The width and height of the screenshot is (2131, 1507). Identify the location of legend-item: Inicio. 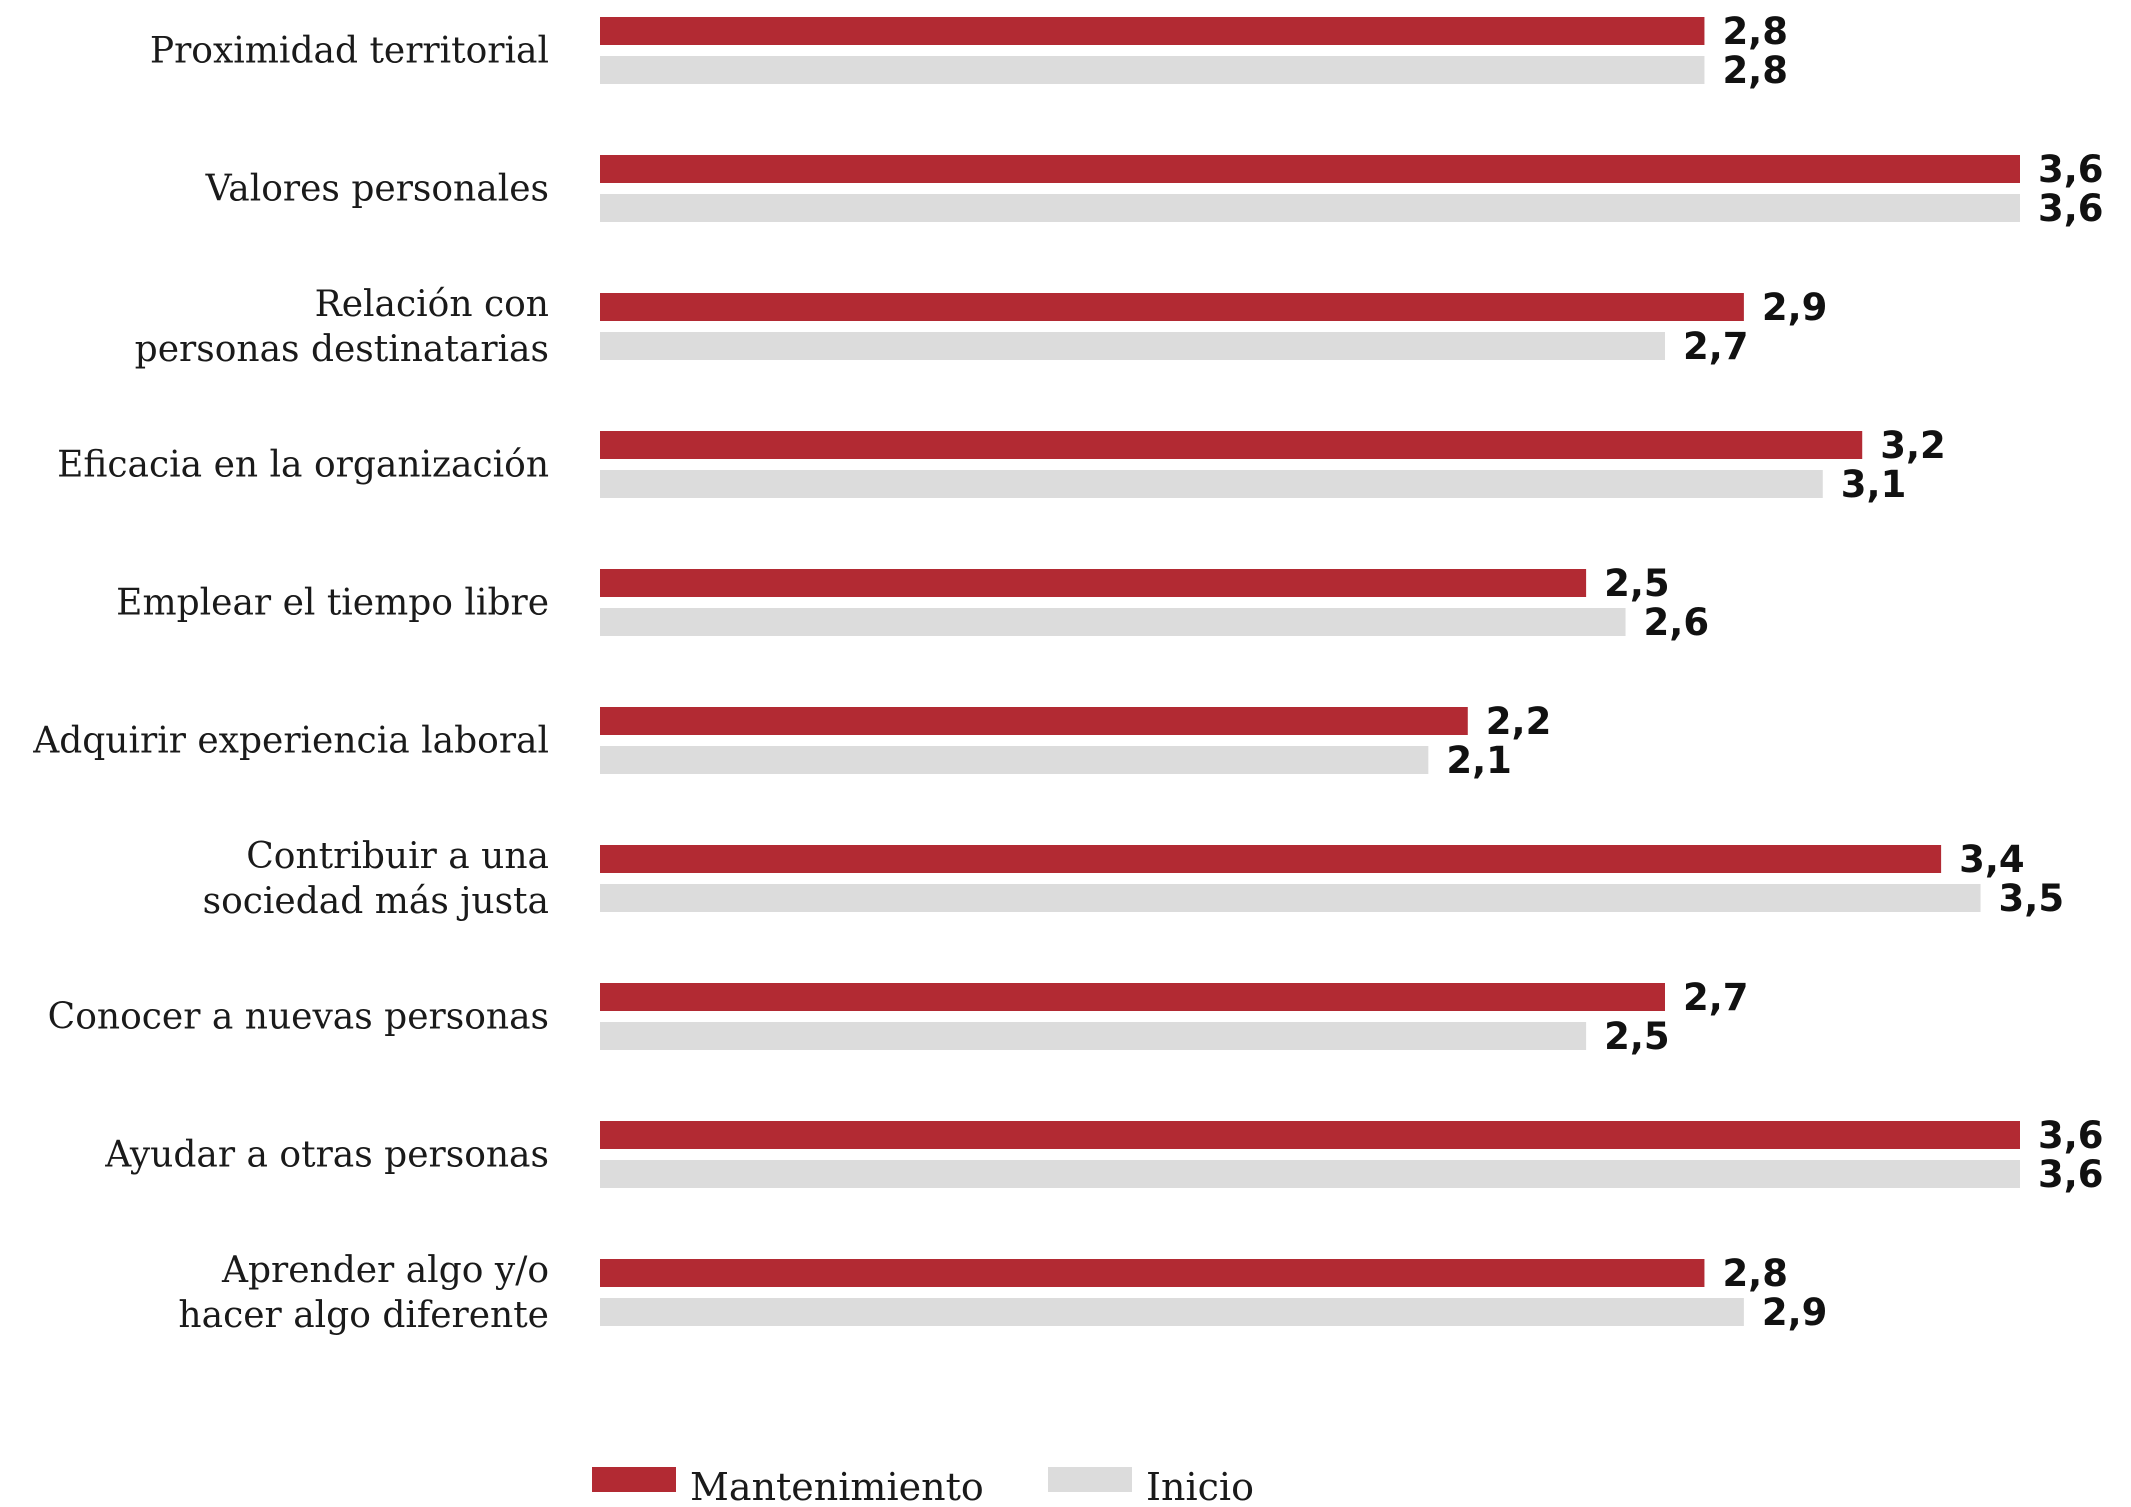
(1151, 1486).